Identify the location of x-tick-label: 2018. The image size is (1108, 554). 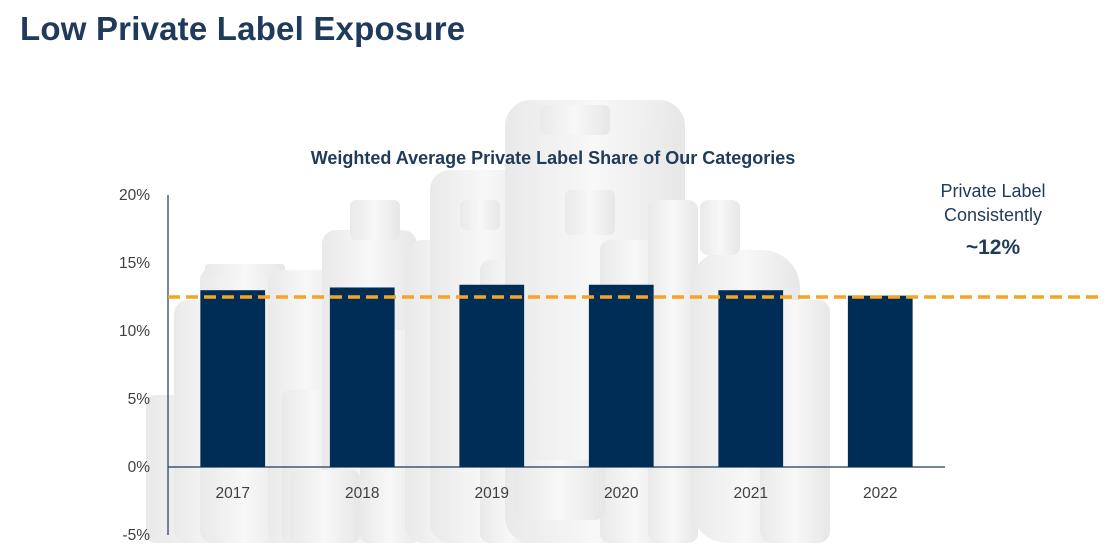
(362, 493).